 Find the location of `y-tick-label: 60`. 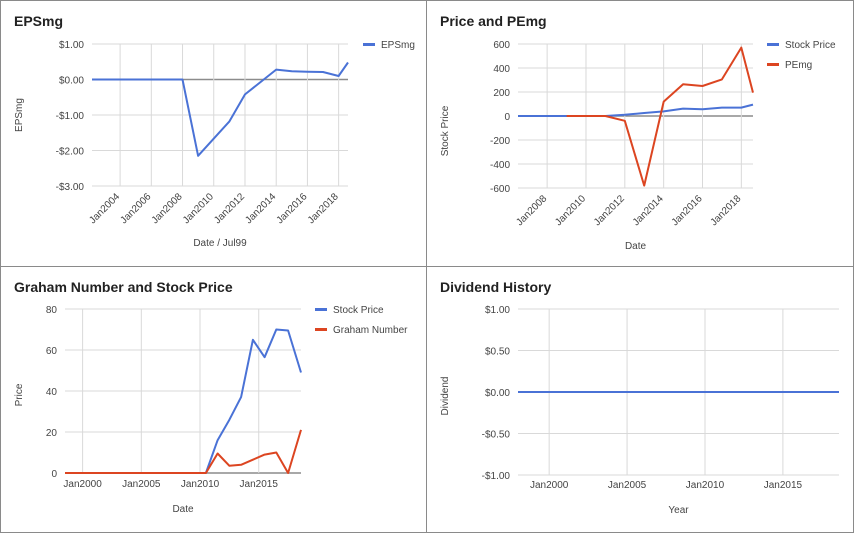

y-tick-label: 60 is located at coordinates (52, 351).